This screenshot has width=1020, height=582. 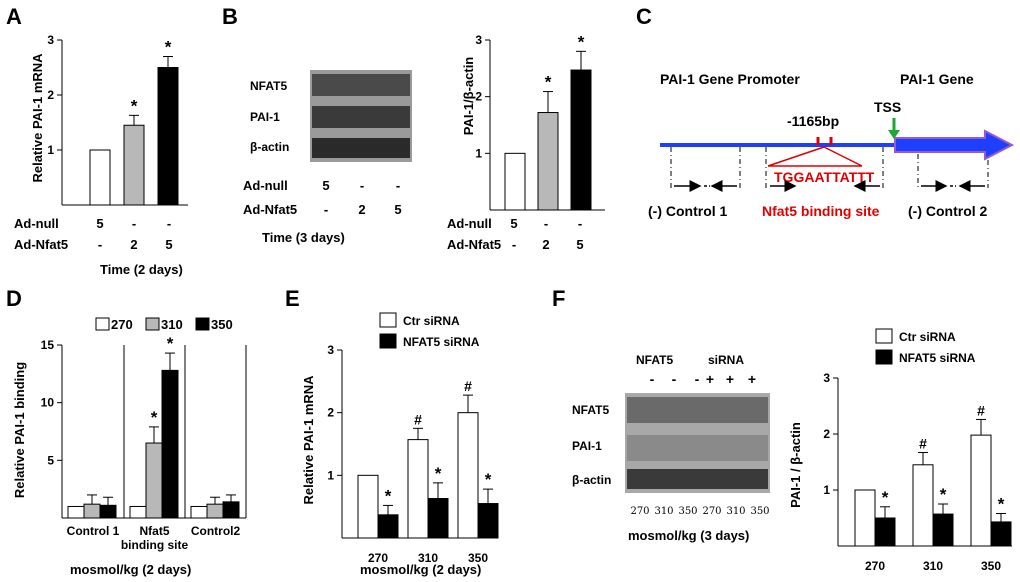 I want to click on panel-b-ylabel: PAI-1/β-actin, so click(x=468, y=96).